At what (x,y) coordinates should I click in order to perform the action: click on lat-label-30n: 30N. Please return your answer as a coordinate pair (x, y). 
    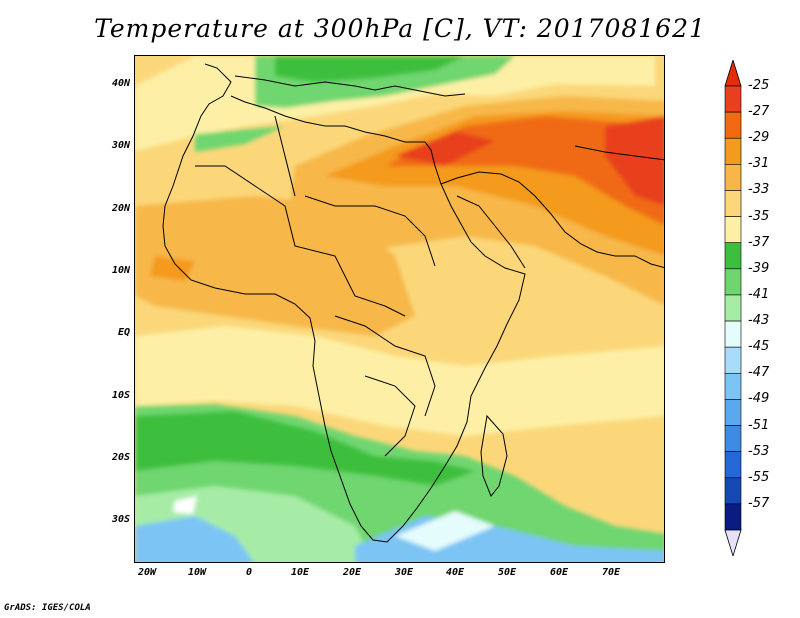
    Looking at the image, I should click on (120, 145).